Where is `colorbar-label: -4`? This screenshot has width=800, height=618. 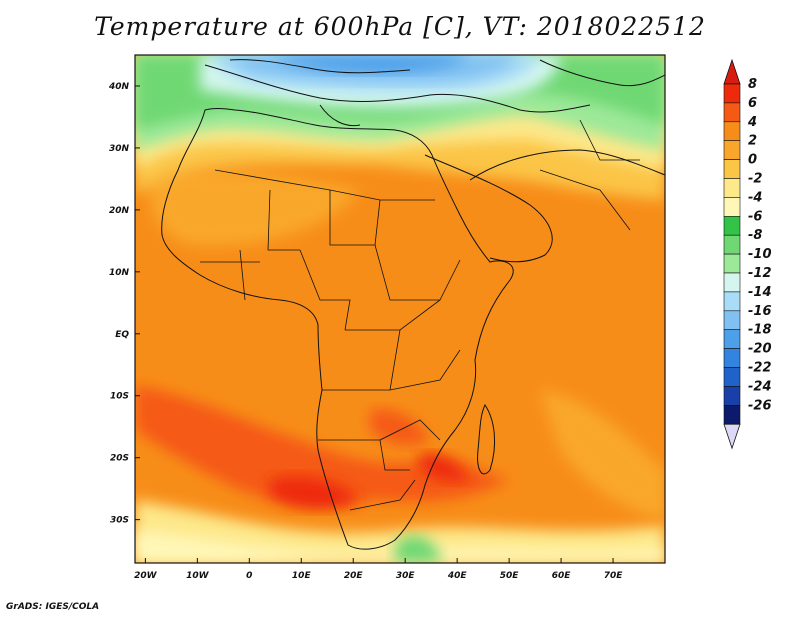
colorbar-label: -4 is located at coordinates (755, 197).